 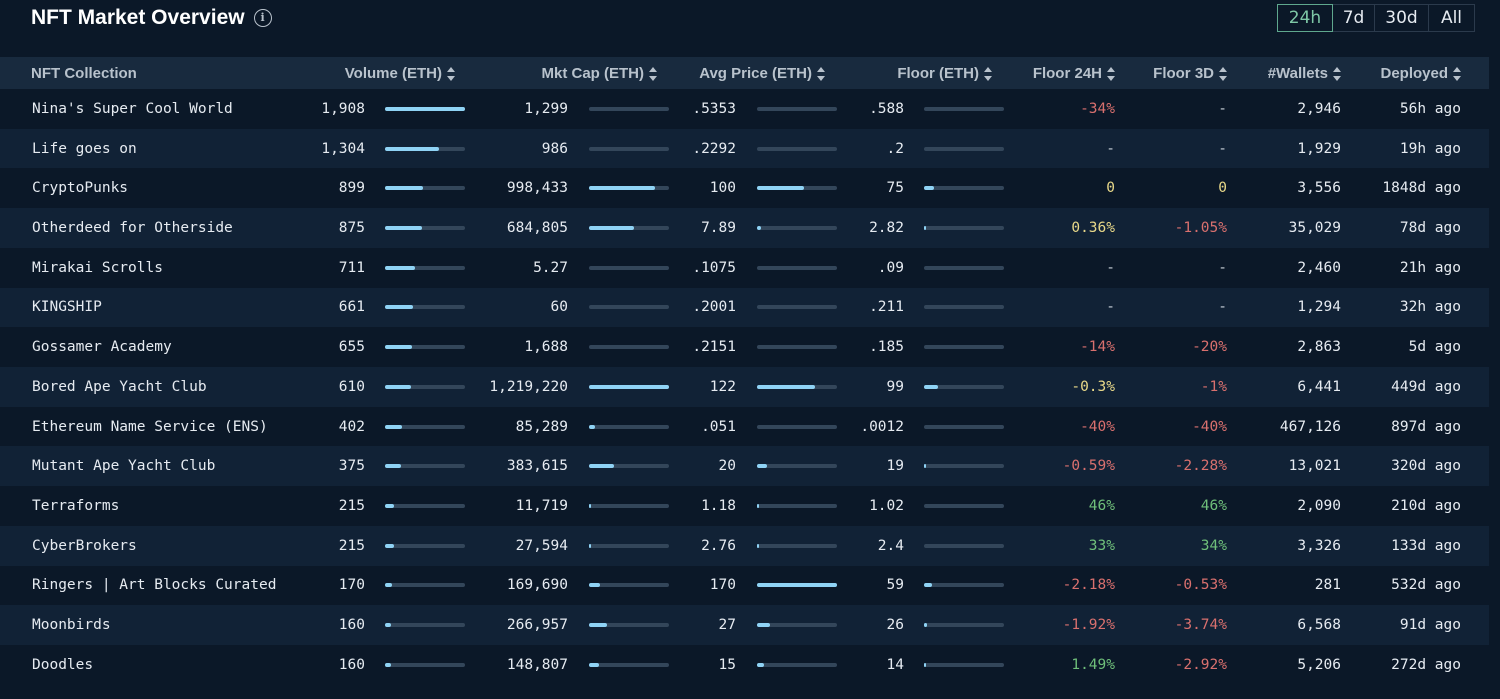 I want to click on tab-24h: 24h, so click(x=1305, y=18).